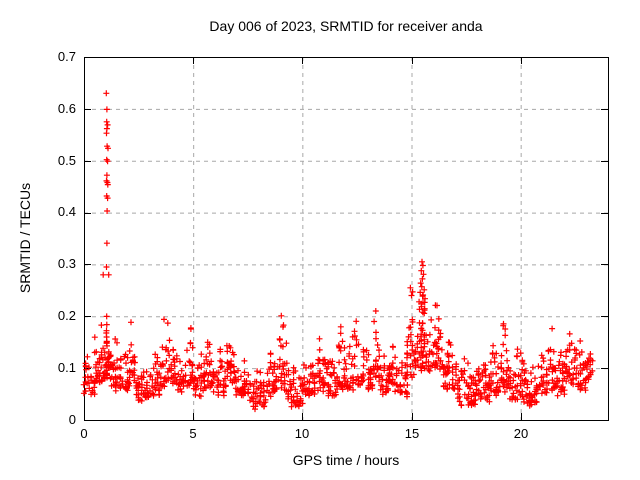 This screenshot has width=640, height=480. What do you see at coordinates (66, 263) in the screenshot?
I see `y-tick-label: 0.3` at bounding box center [66, 263].